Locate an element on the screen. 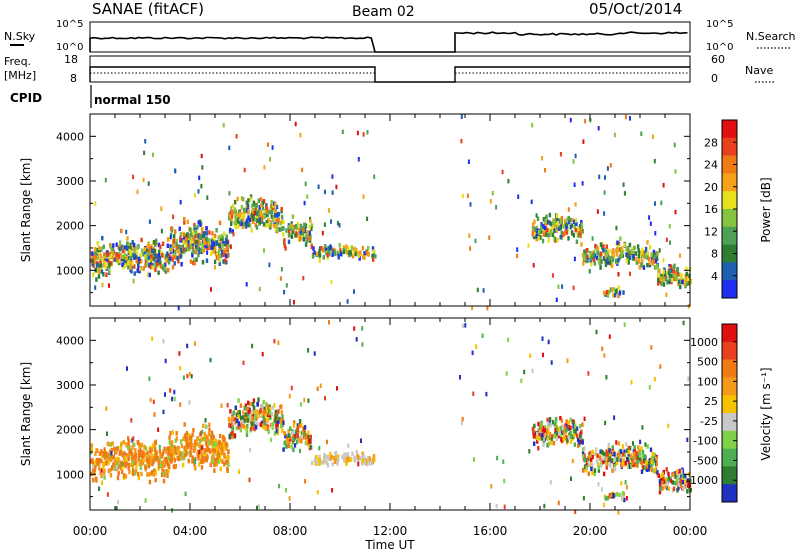 The image size is (800, 554). colorbar-tick-label: -1000 is located at coordinates (702, 480).